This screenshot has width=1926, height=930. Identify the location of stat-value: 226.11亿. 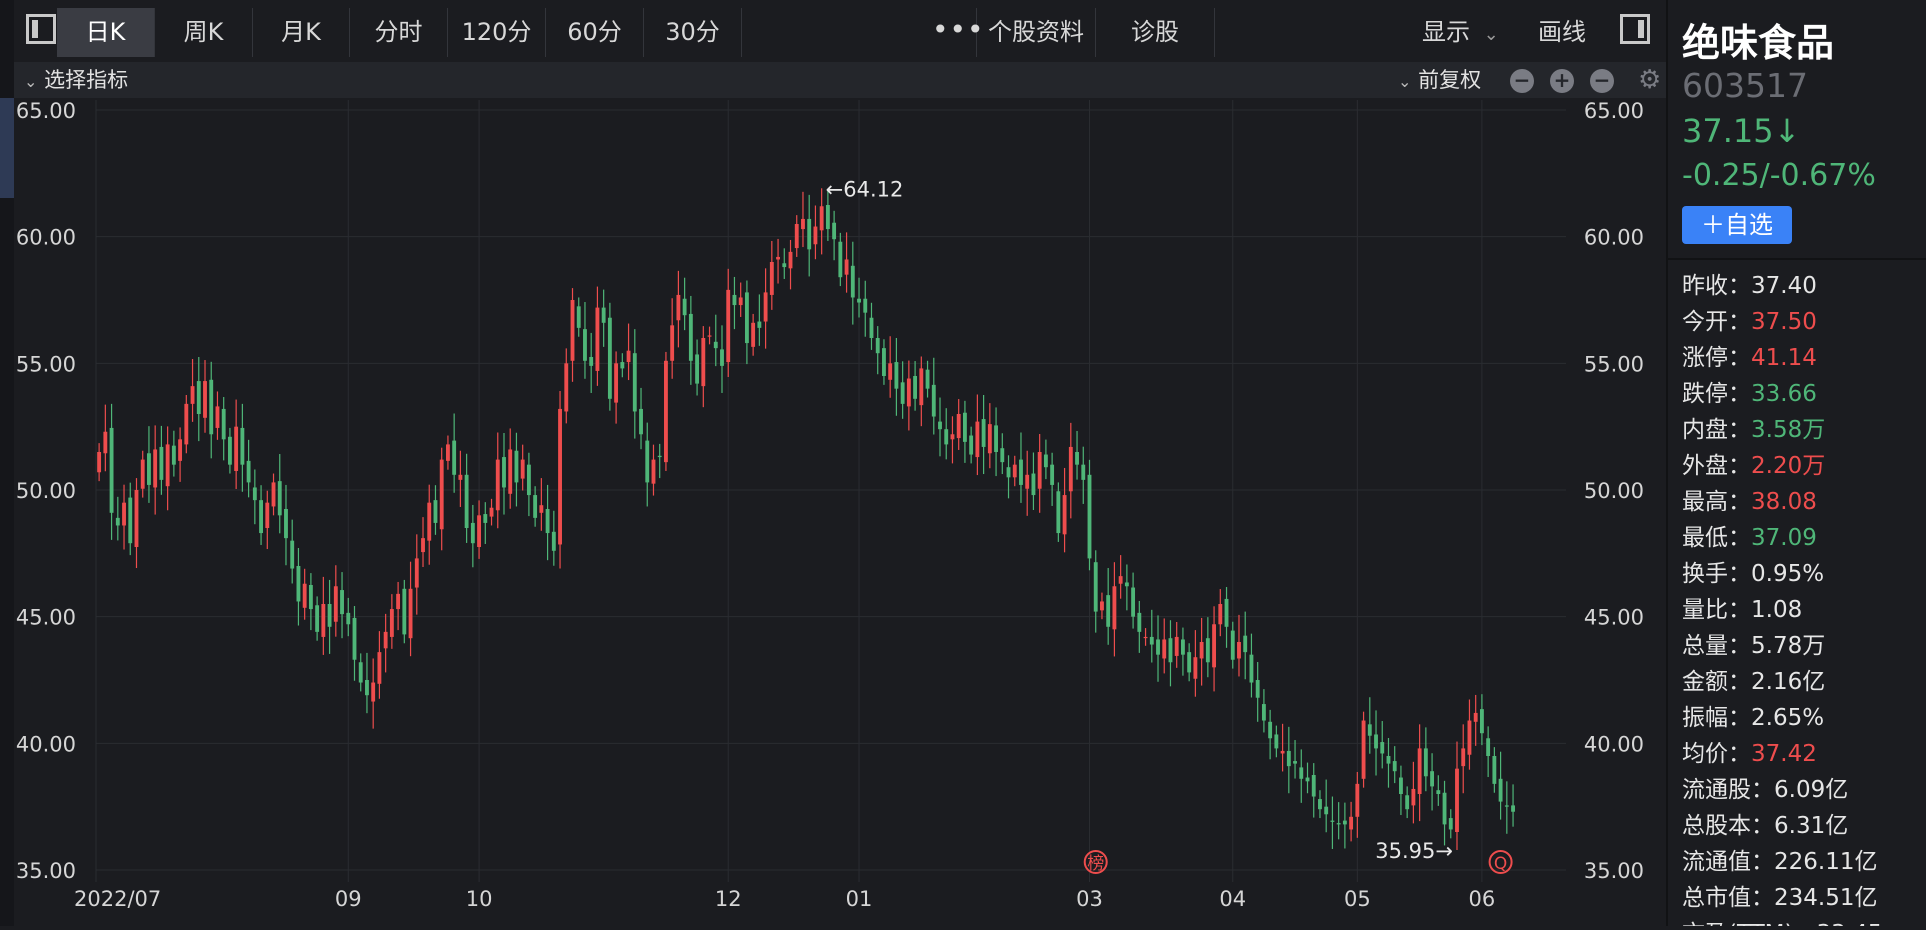
(1826, 862).